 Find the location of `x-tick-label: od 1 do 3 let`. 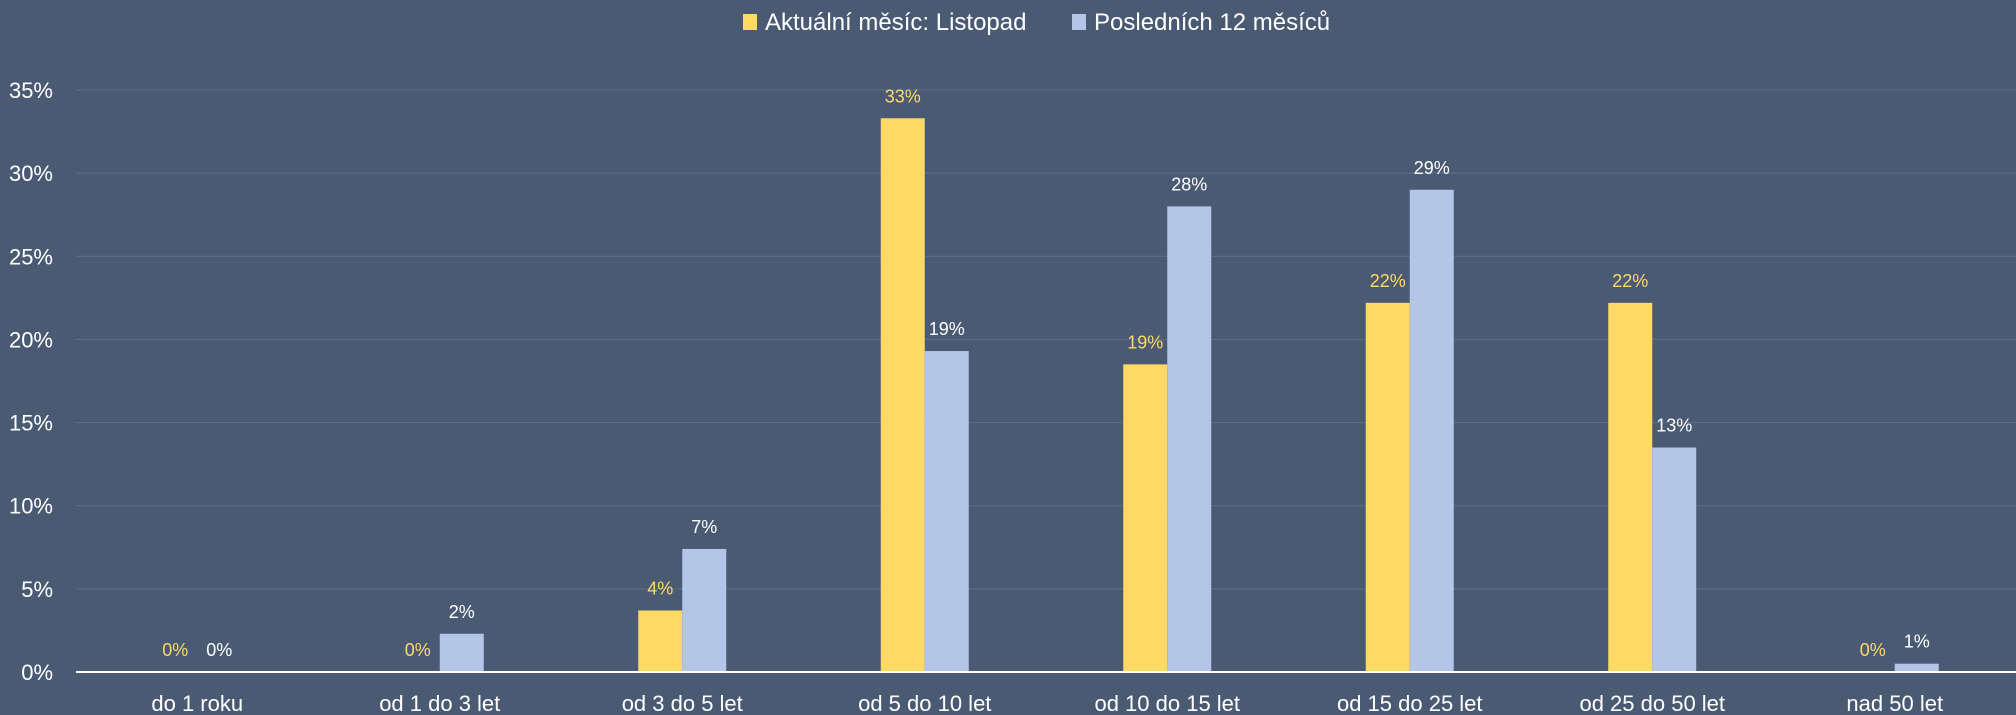

x-tick-label: od 1 do 3 let is located at coordinates (439, 703).